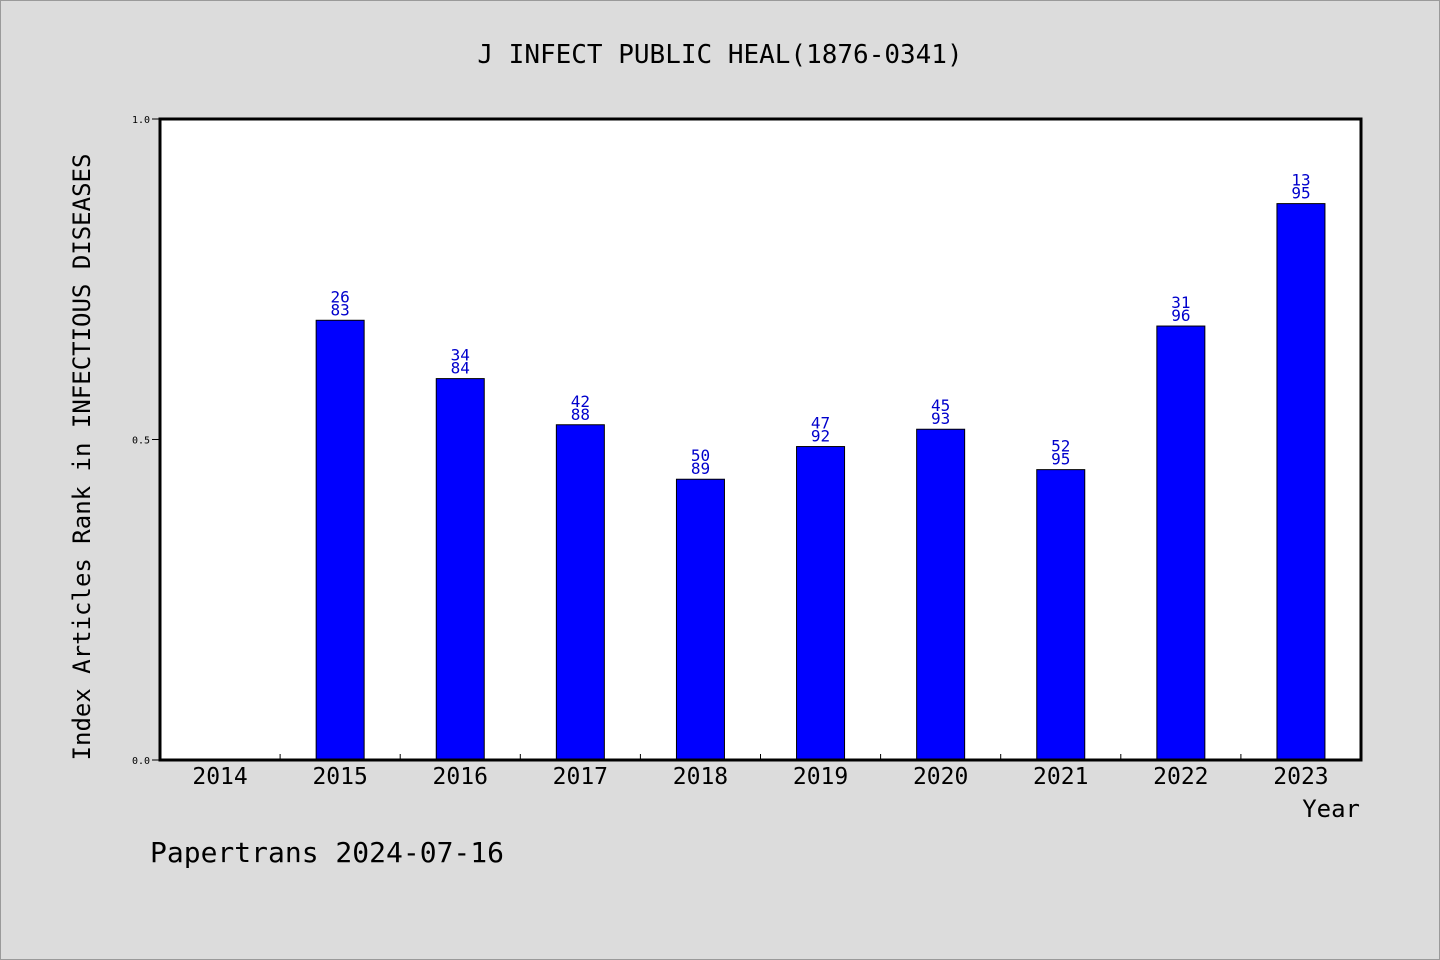 The width and height of the screenshot is (1440, 960). Describe the element at coordinates (327, 852) in the screenshot. I see `footer-watermark: Papertrans 2024-07-16` at that location.